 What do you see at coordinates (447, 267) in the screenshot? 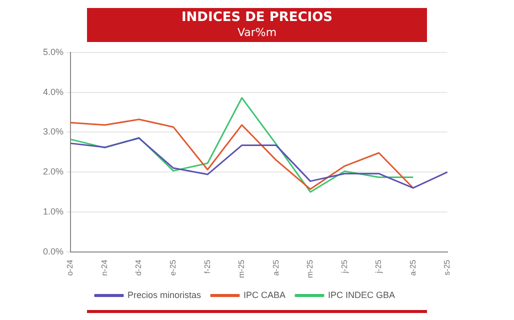
I see `x-tick-label: s-25` at bounding box center [447, 267].